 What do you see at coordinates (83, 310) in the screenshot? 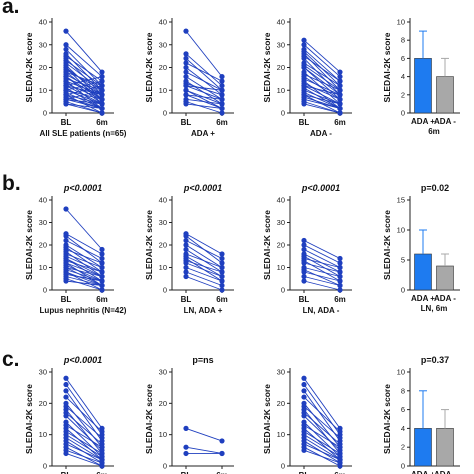
I see `panel-caption: Lupus nephritis (N=42)` at bounding box center [83, 310].